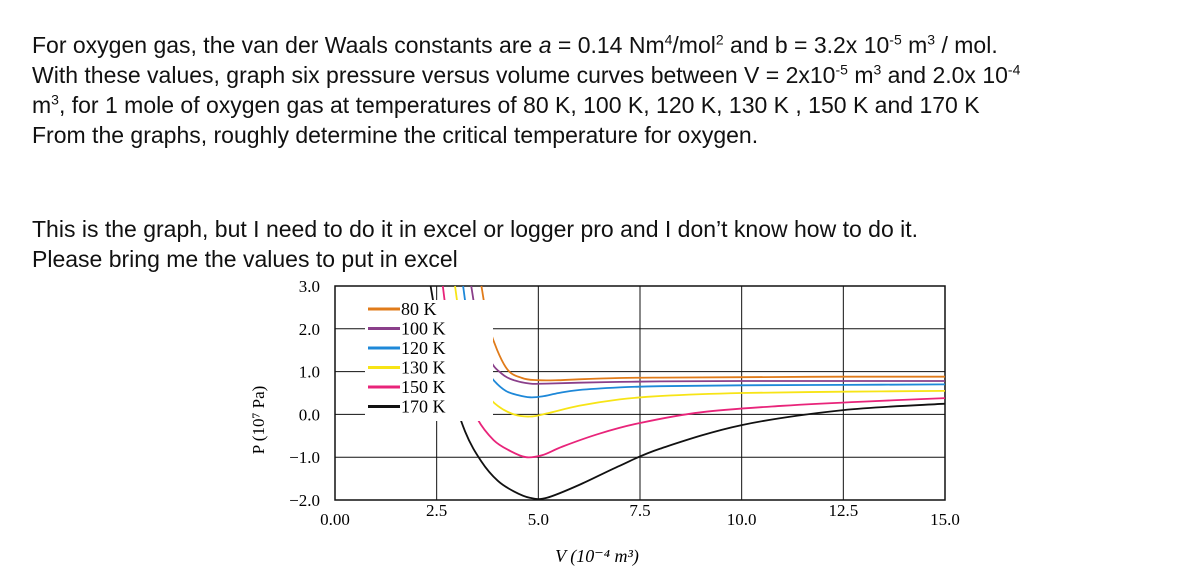 The width and height of the screenshot is (1196, 582). What do you see at coordinates (309, 329) in the screenshot?
I see `y-tick-label: 2.0` at bounding box center [309, 329].